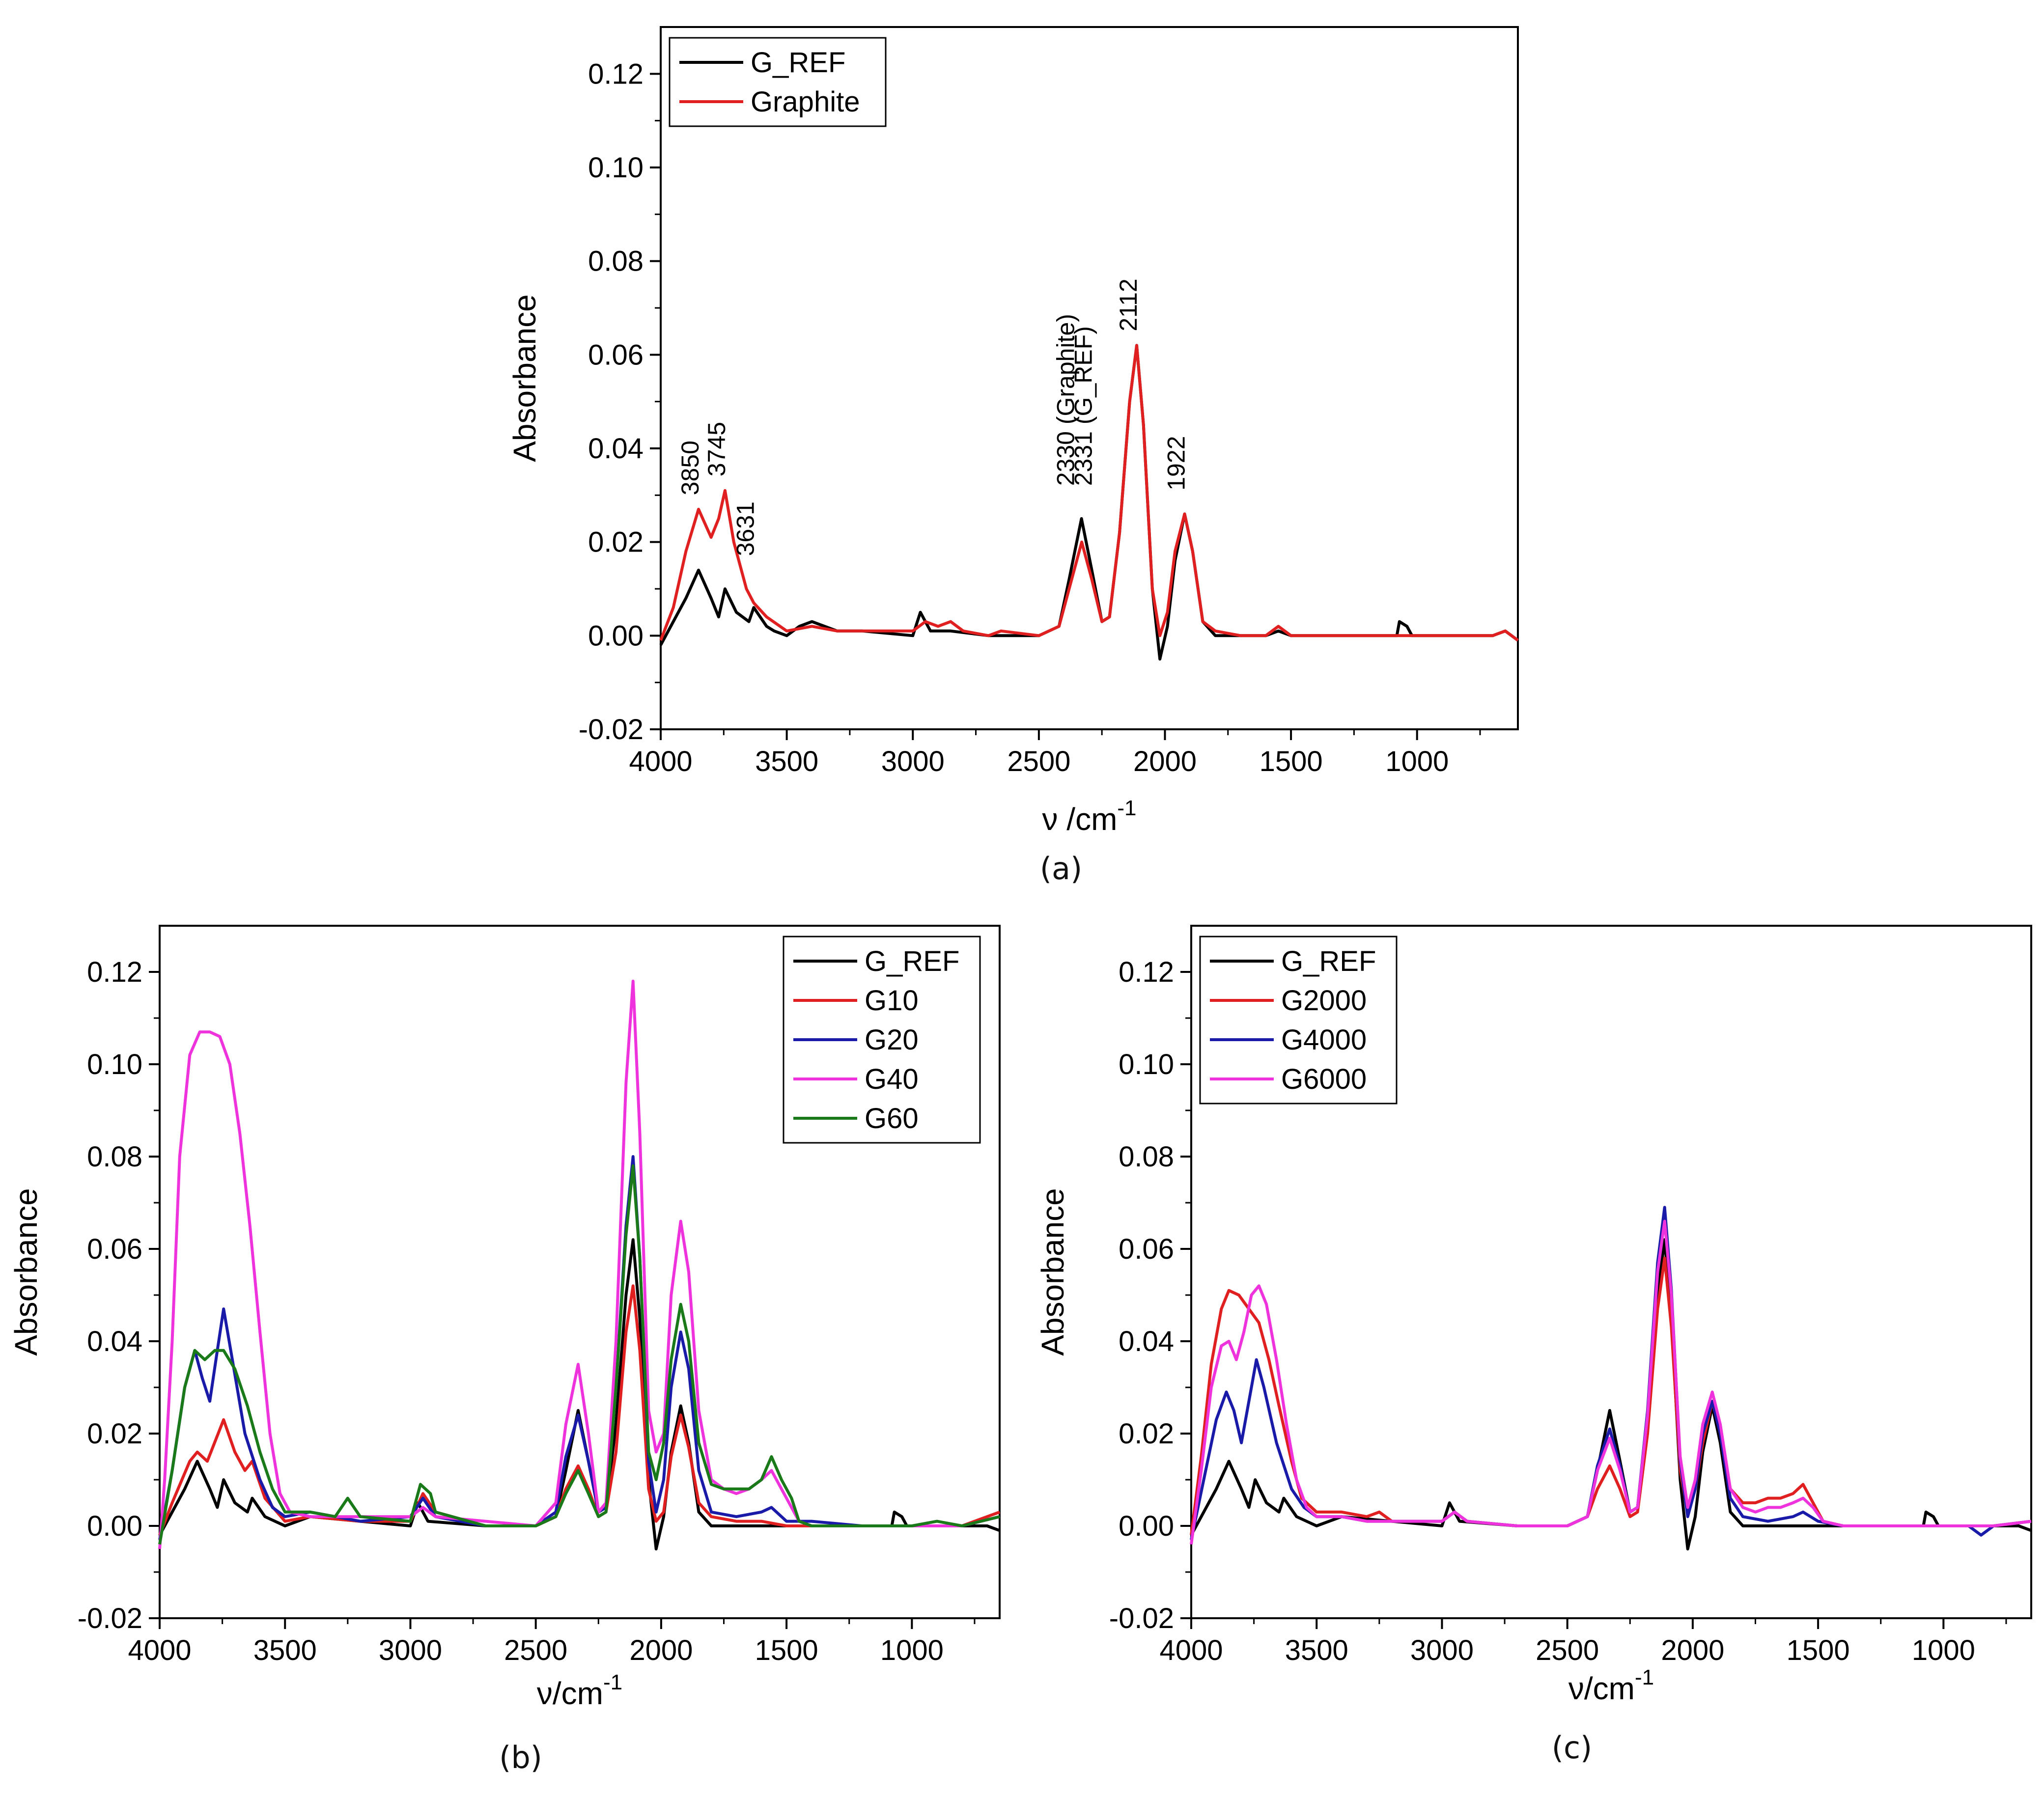  I want to click on panel-c-caption: (c), so click(1572, 1748).